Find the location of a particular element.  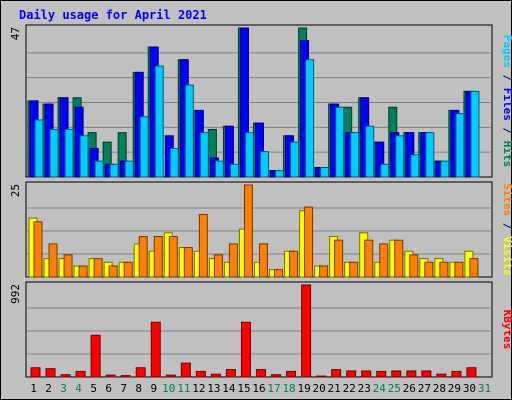

x-tick-label: 1 is located at coordinates (33, 388).